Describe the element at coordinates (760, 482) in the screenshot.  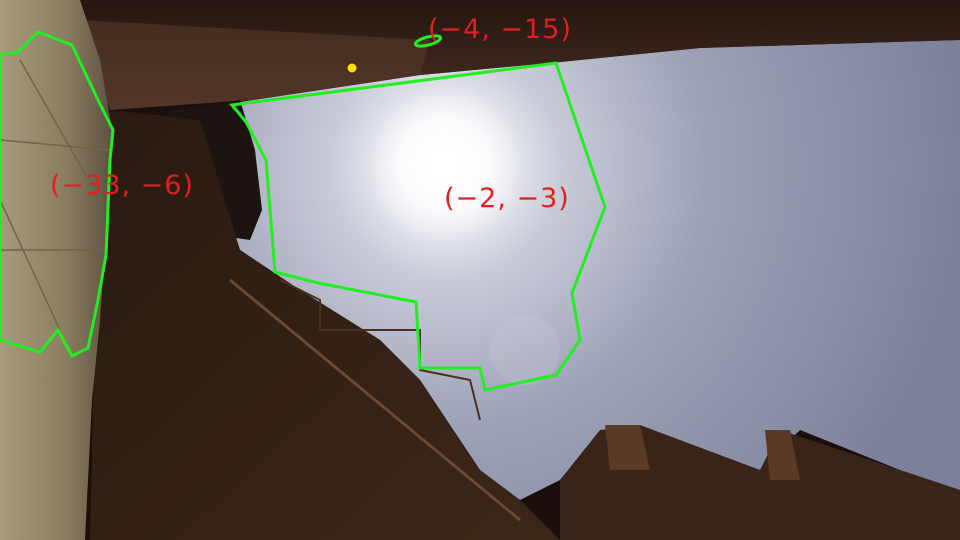
I see `roof-right` at that location.